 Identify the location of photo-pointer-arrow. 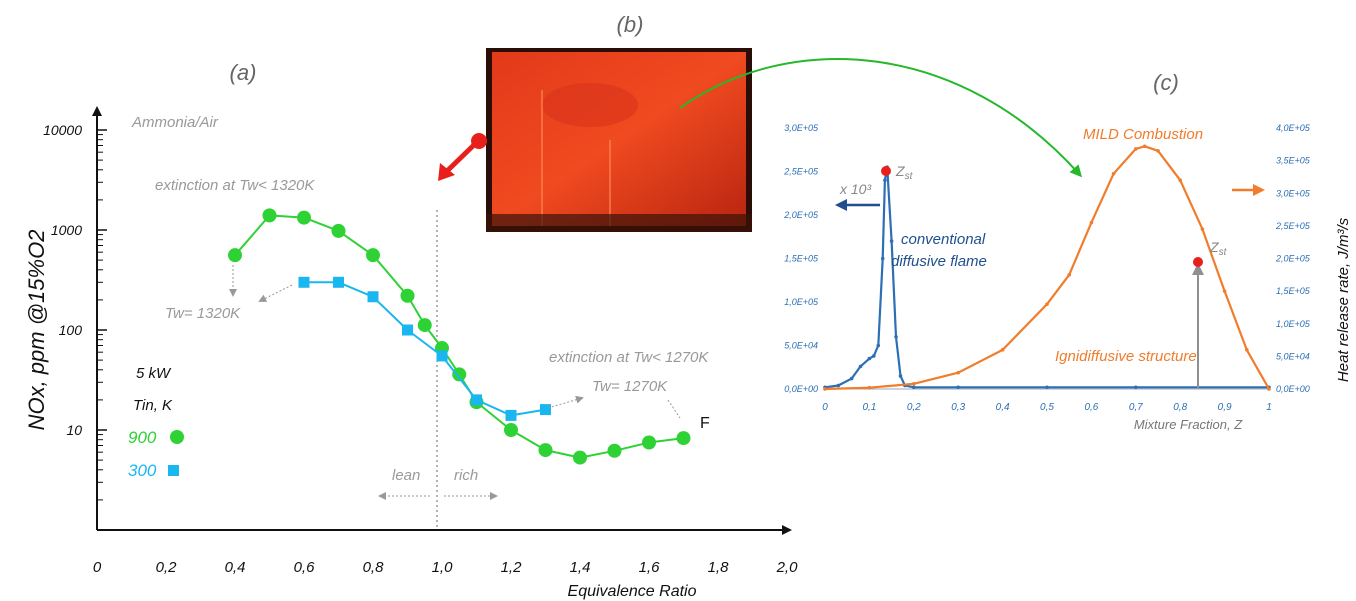
(460, 158).